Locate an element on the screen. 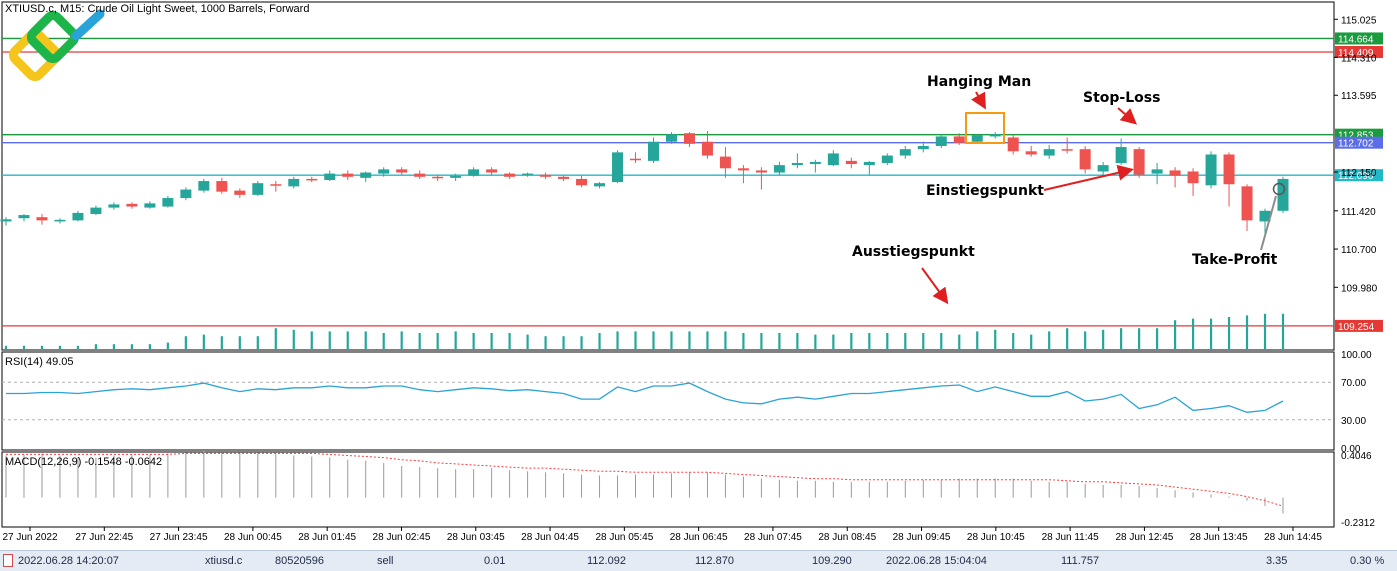 The height and width of the screenshot is (571, 1397). macd-label: MACD(12,26,9) -0.1548 -0.0642 is located at coordinates (84, 462).